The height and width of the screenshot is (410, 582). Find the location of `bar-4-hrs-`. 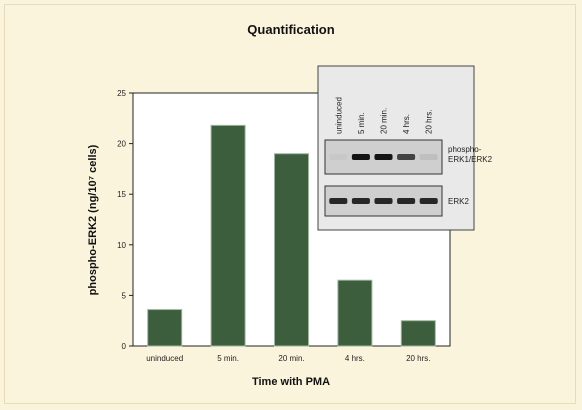

bar-4-hrs- is located at coordinates (355, 313).